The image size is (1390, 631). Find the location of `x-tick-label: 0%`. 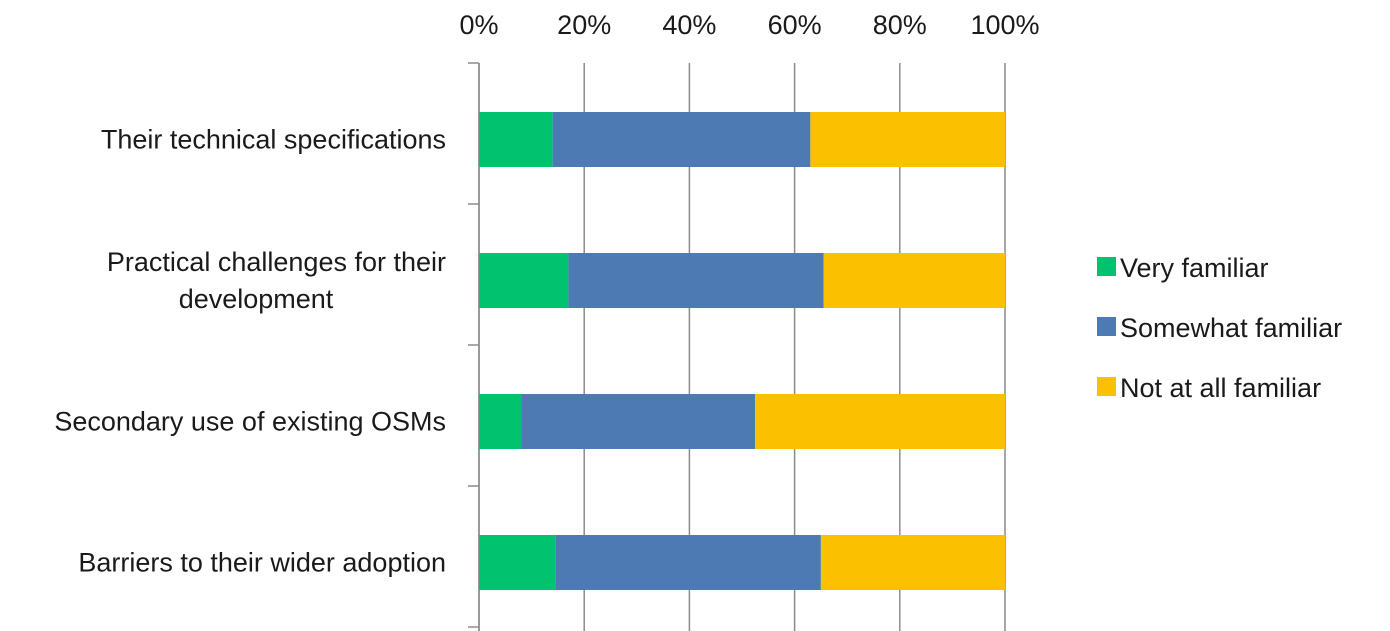

x-tick-label: 0% is located at coordinates (478, 25).